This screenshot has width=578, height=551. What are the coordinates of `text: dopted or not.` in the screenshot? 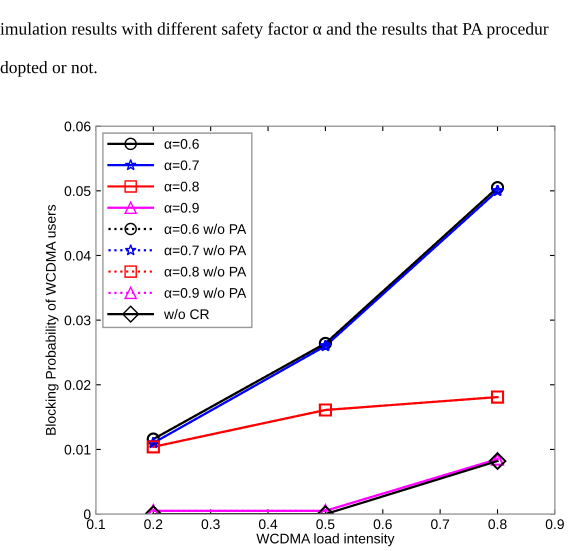 It's located at (48, 68).